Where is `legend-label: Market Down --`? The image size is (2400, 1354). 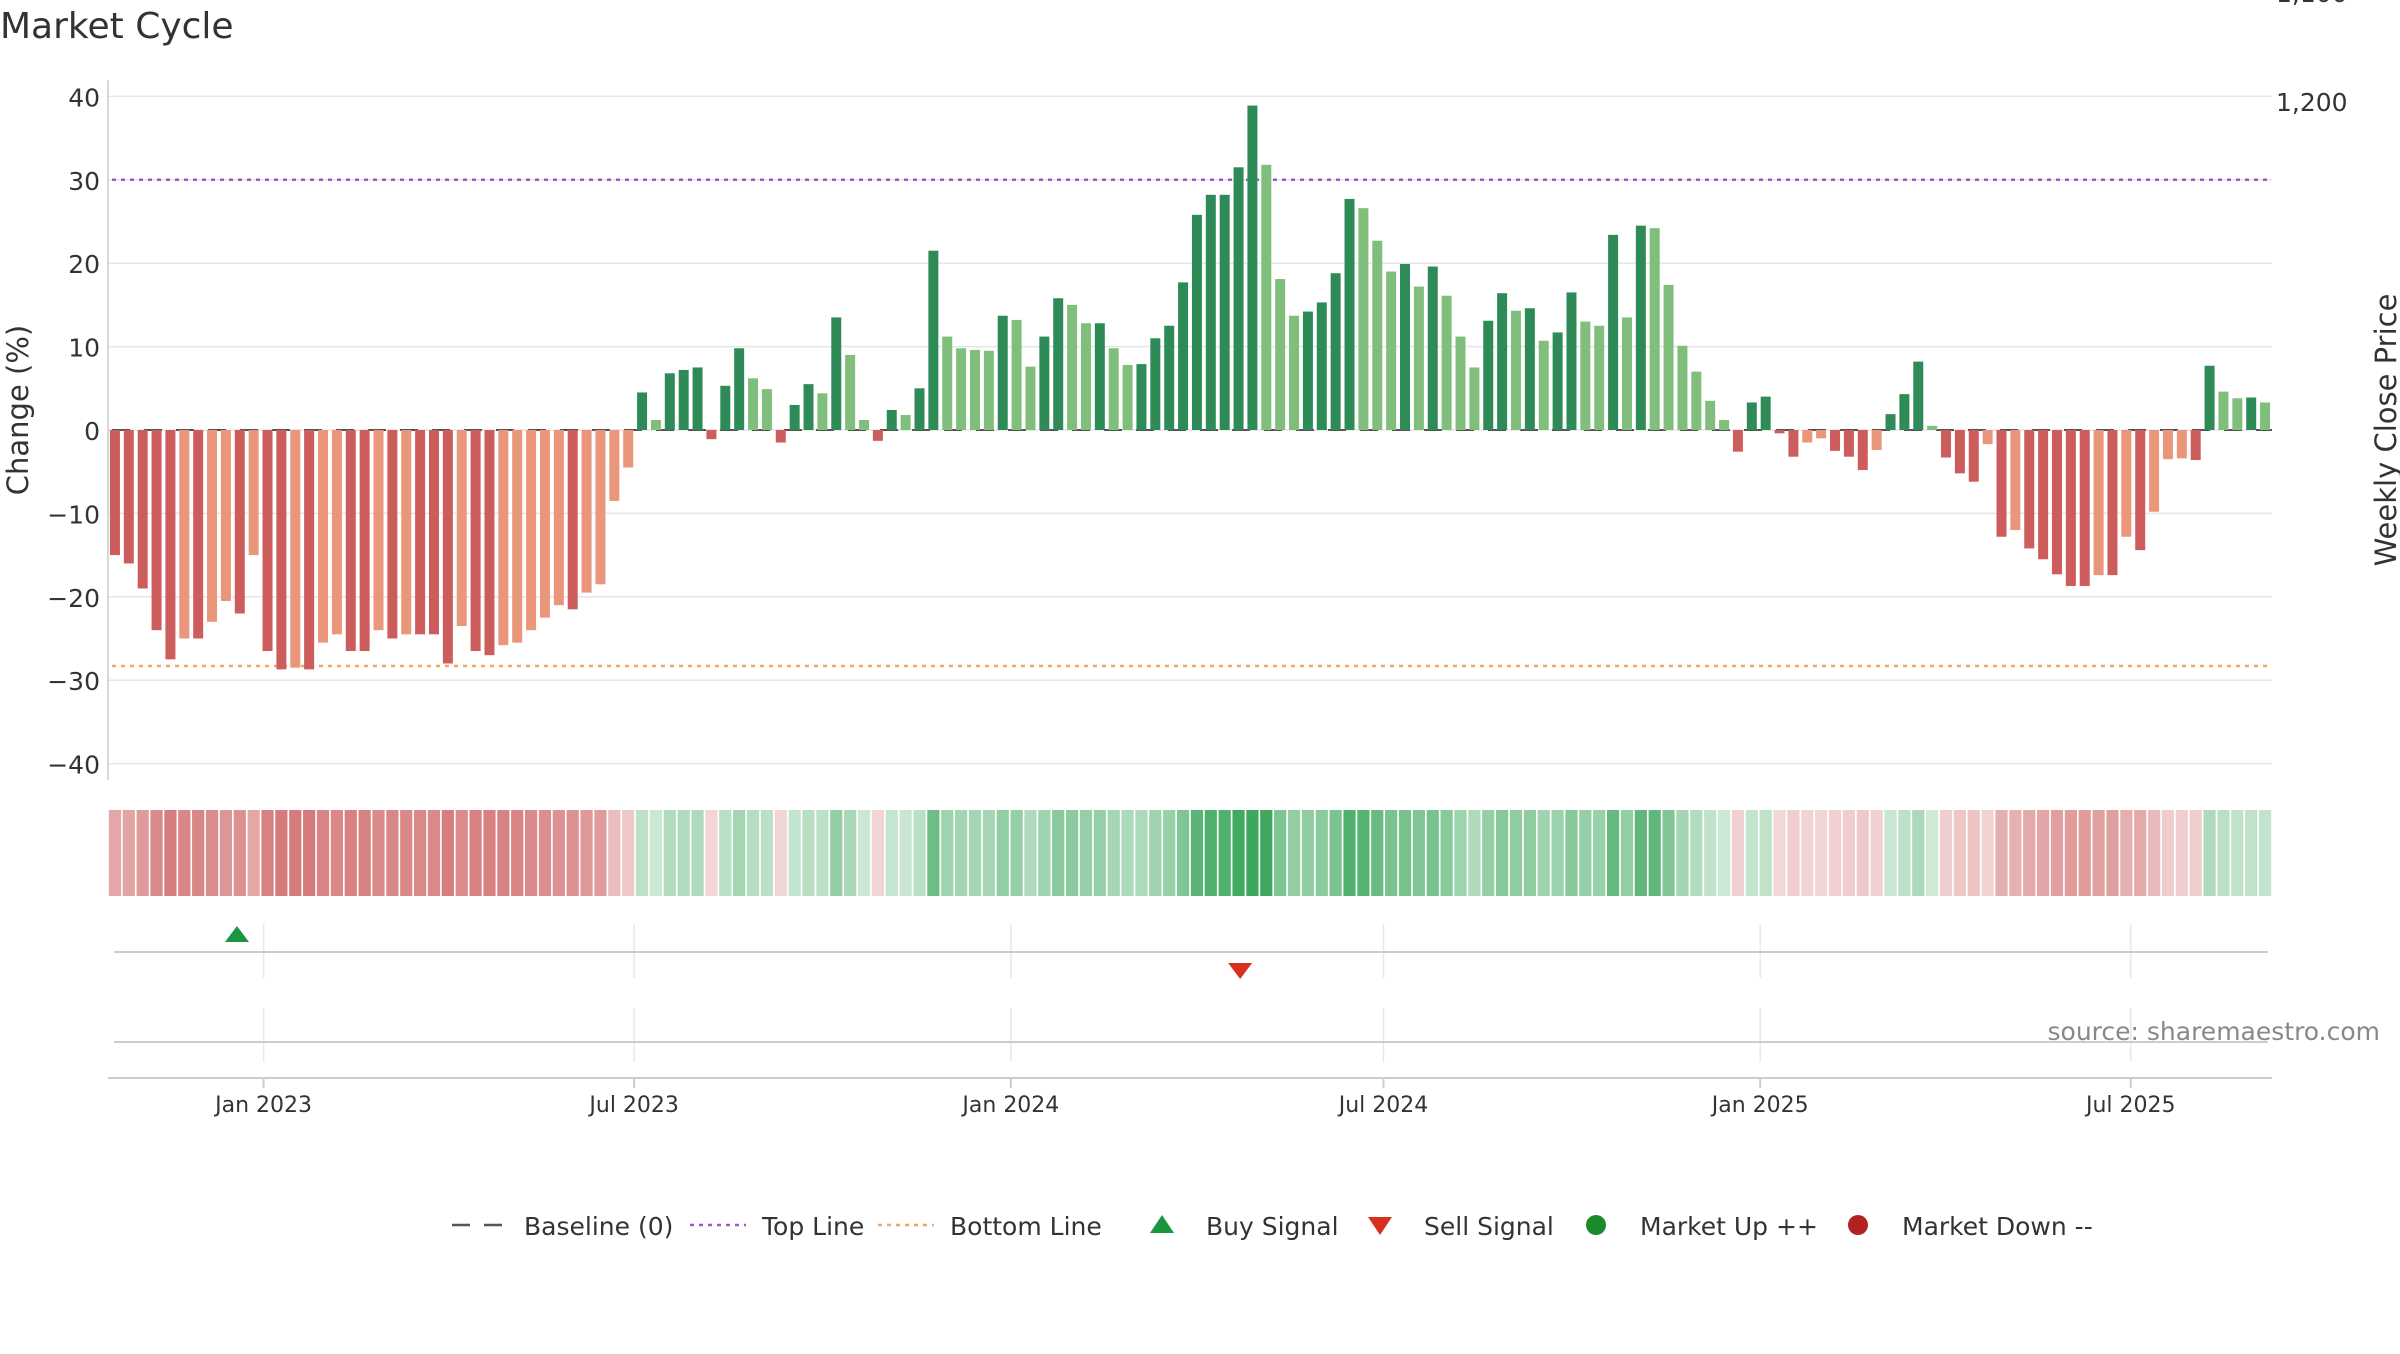 legend-label: Market Down -- is located at coordinates (1997, 1226).